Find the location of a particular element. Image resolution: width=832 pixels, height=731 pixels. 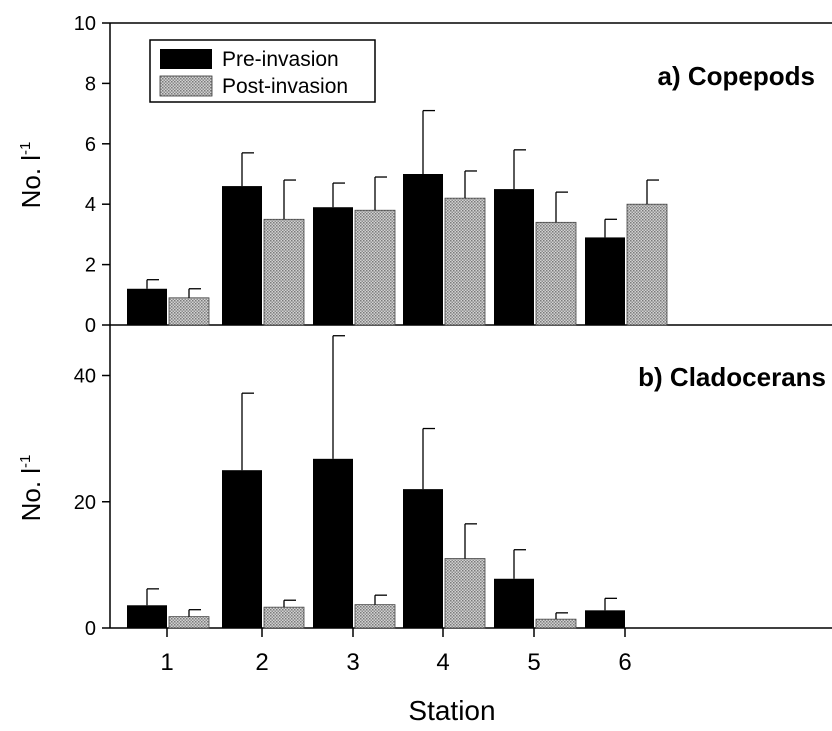

x-tick-label: 2 is located at coordinates (261, 662).